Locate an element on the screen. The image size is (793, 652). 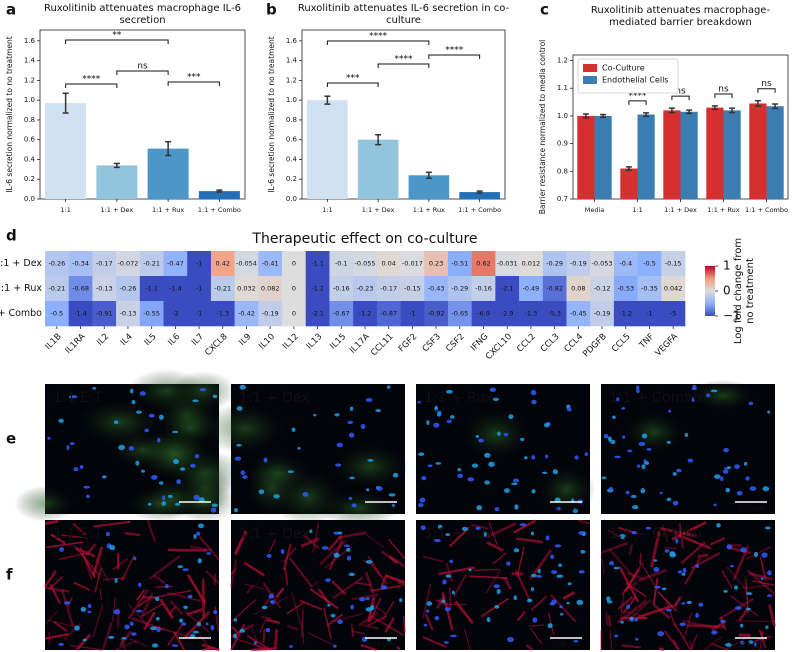
column-label: IL10 is located at coordinates (267, 342).